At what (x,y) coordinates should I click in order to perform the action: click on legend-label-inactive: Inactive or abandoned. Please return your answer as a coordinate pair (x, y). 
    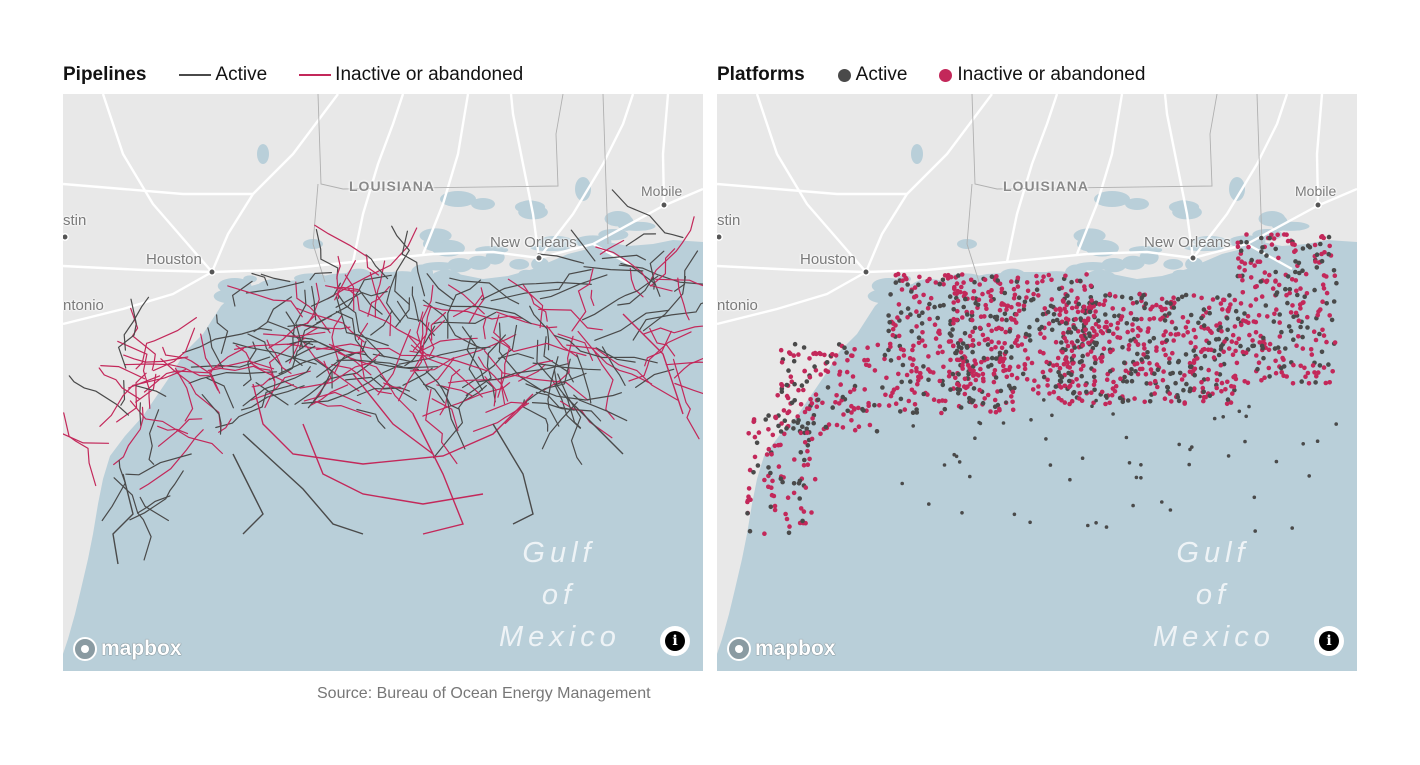
    Looking at the image, I should click on (429, 74).